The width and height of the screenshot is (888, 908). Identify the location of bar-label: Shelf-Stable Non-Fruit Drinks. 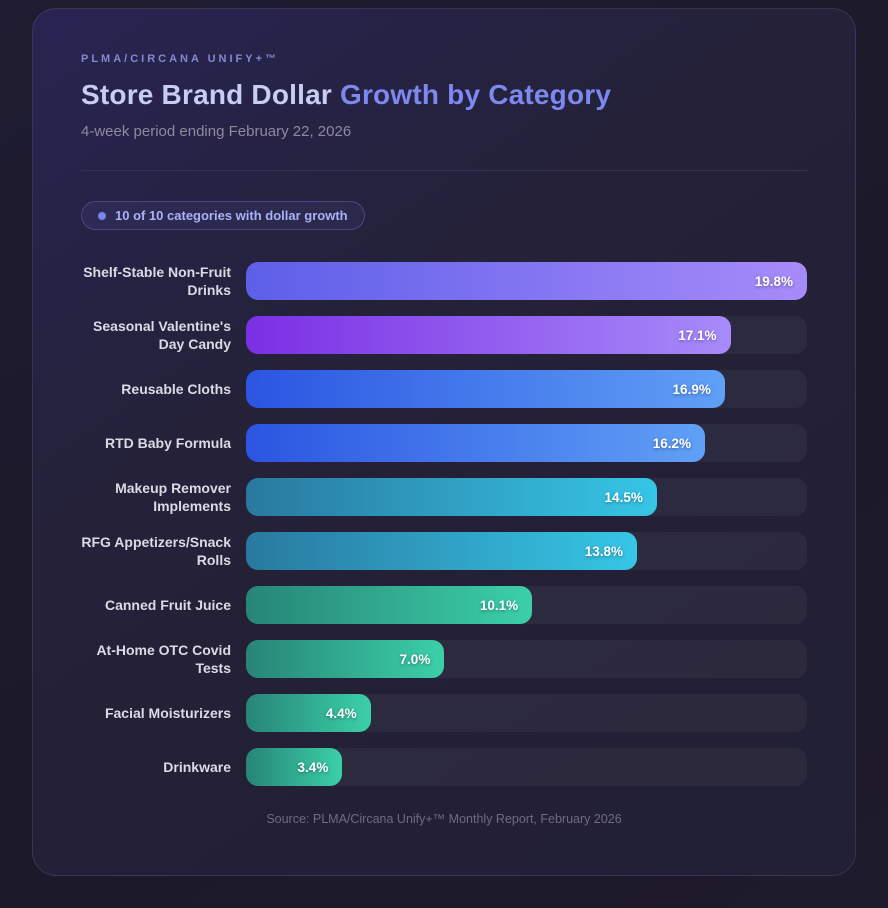
(157, 280).